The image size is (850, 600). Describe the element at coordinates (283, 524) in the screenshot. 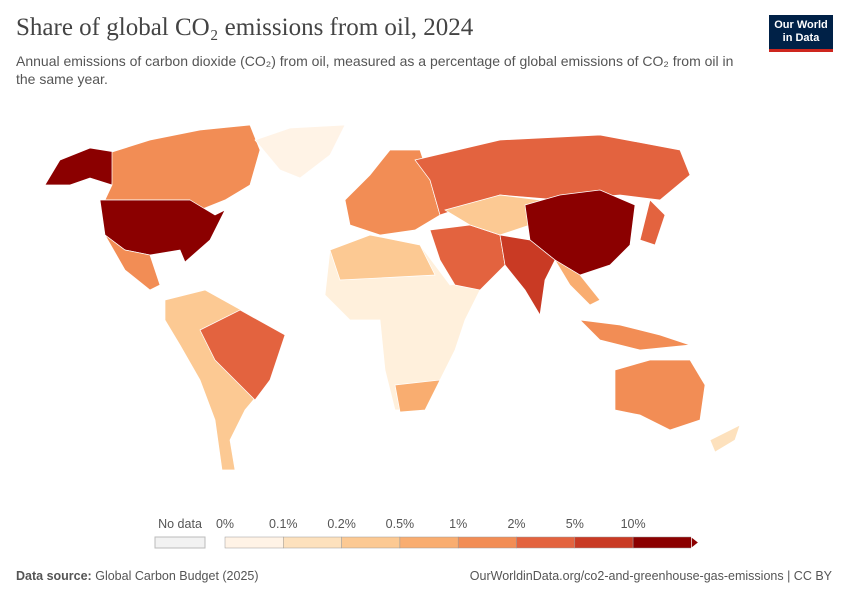

I see `legend-label: 0.1%` at that location.